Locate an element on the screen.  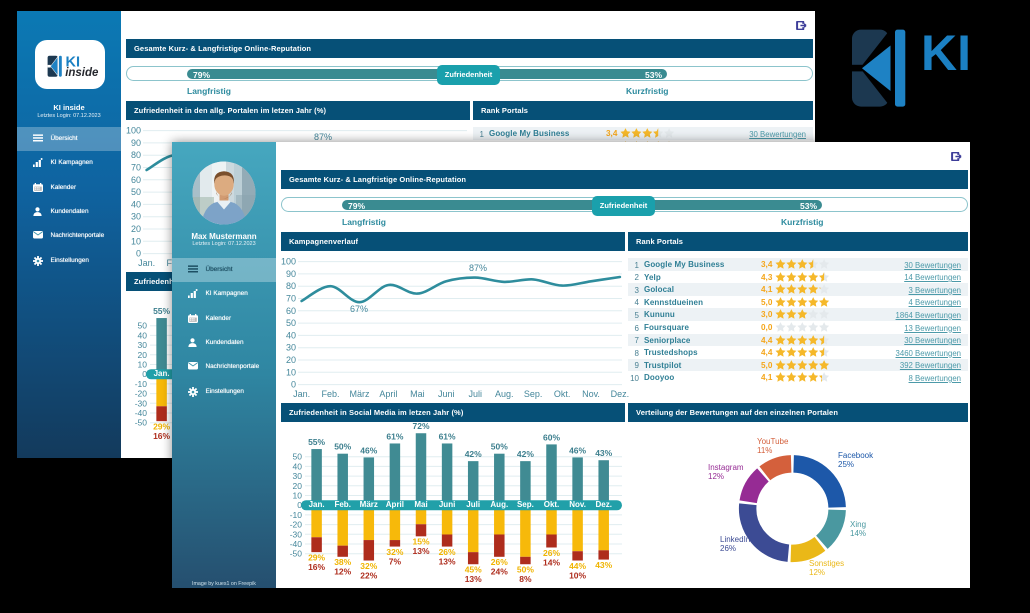
svg-text: 44% is located at coordinates (577, 566).